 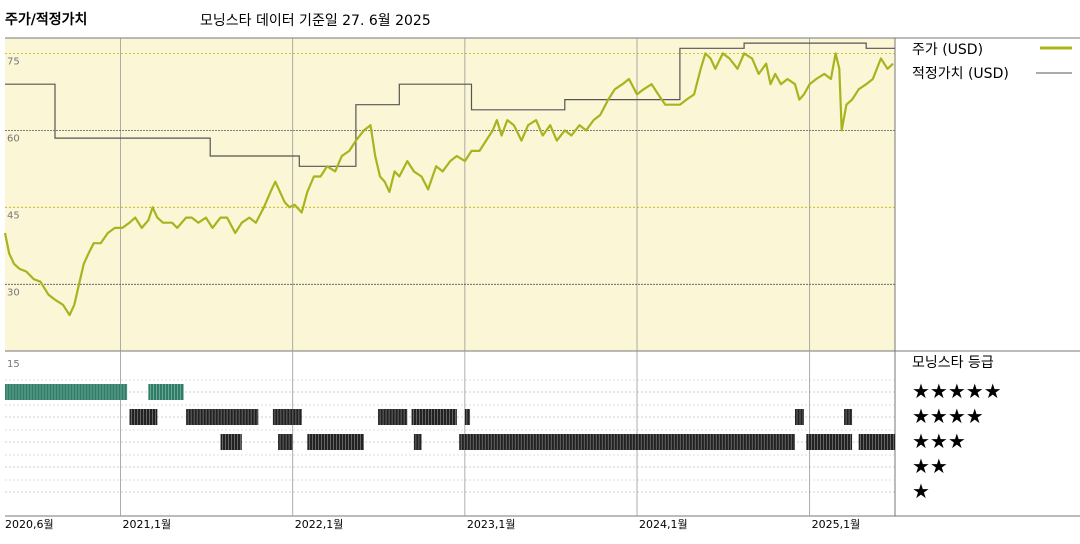 I want to click on legend-rating-title: 모닝스타 등급, so click(x=953, y=363).